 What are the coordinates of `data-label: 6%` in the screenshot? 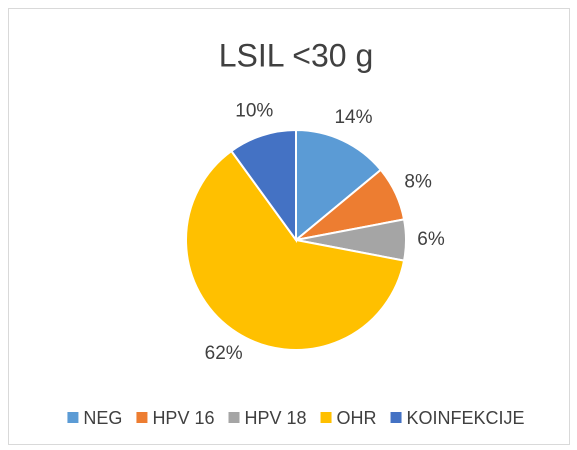 It's located at (431, 239).